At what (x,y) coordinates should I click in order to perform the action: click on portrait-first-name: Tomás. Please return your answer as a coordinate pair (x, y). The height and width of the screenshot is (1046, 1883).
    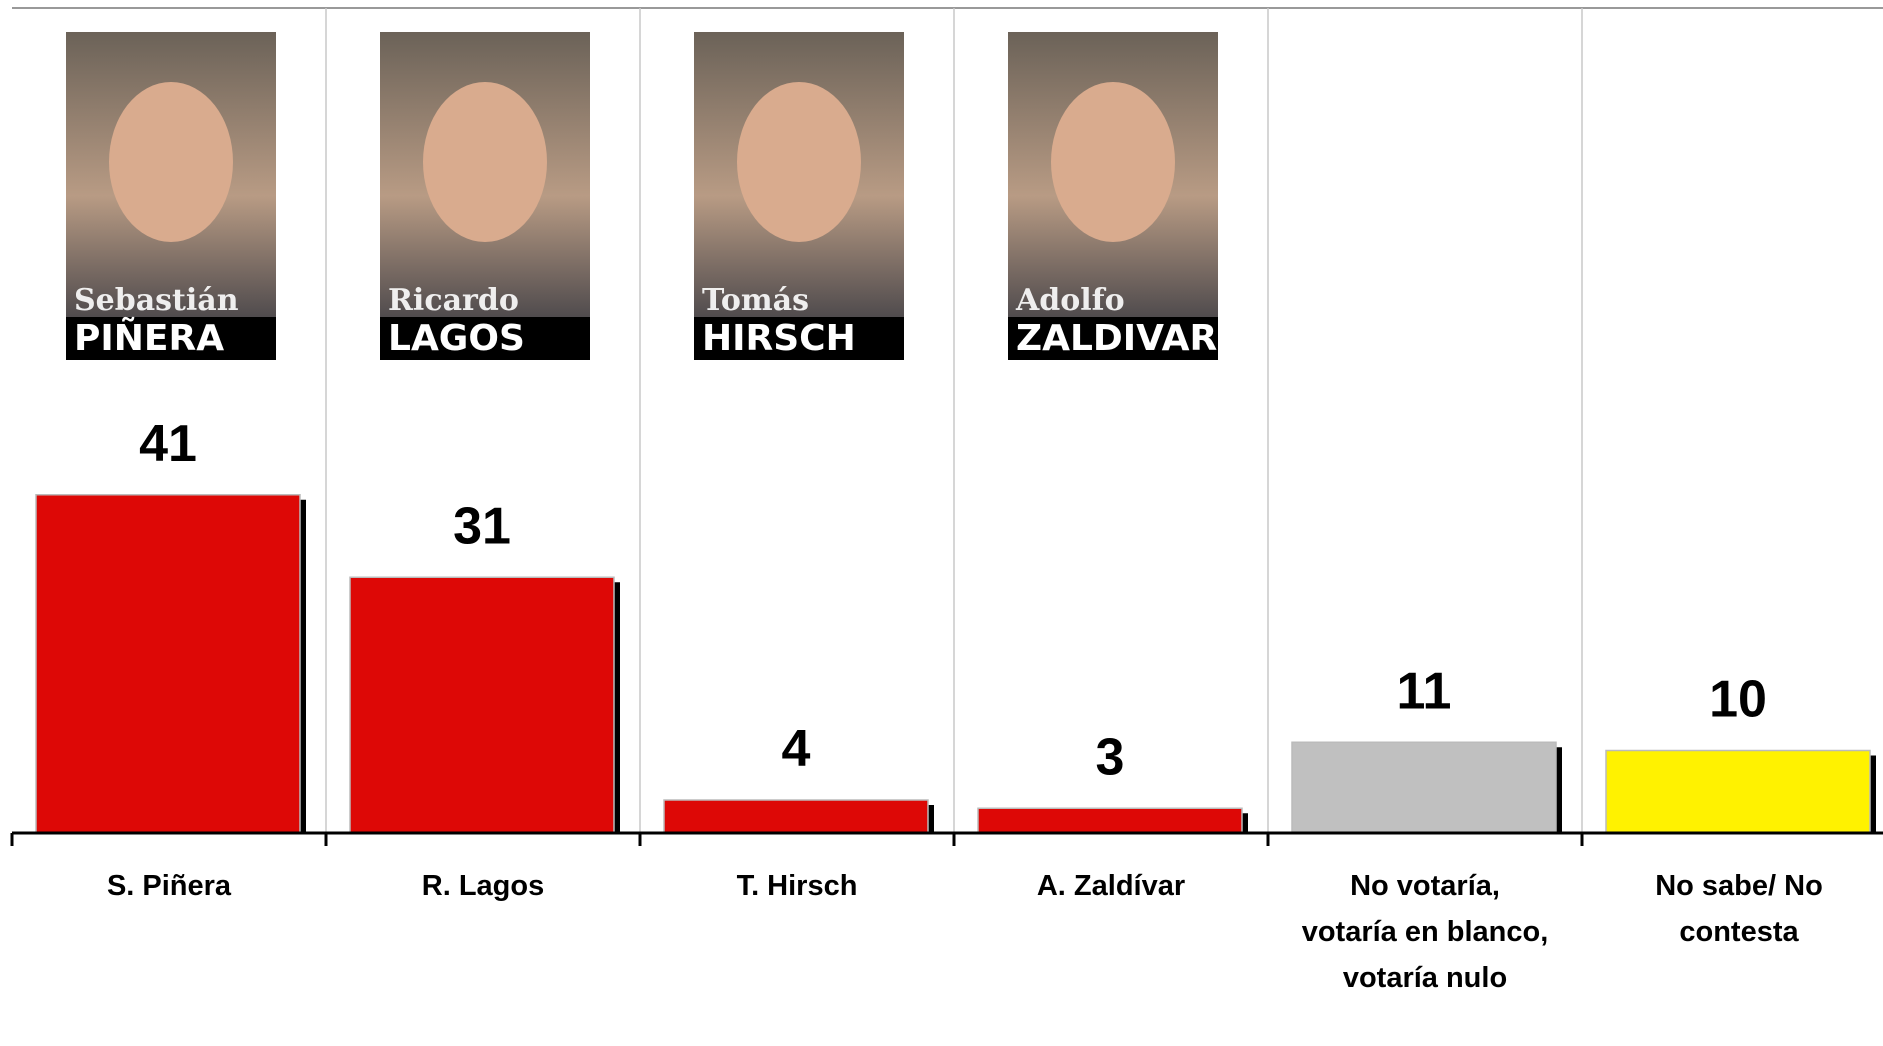
    Looking at the image, I should click on (755, 300).